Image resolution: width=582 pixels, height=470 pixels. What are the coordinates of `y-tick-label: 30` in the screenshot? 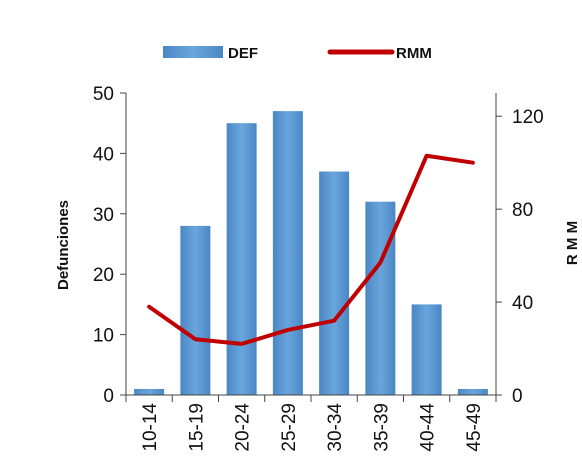 It's located at (103, 215).